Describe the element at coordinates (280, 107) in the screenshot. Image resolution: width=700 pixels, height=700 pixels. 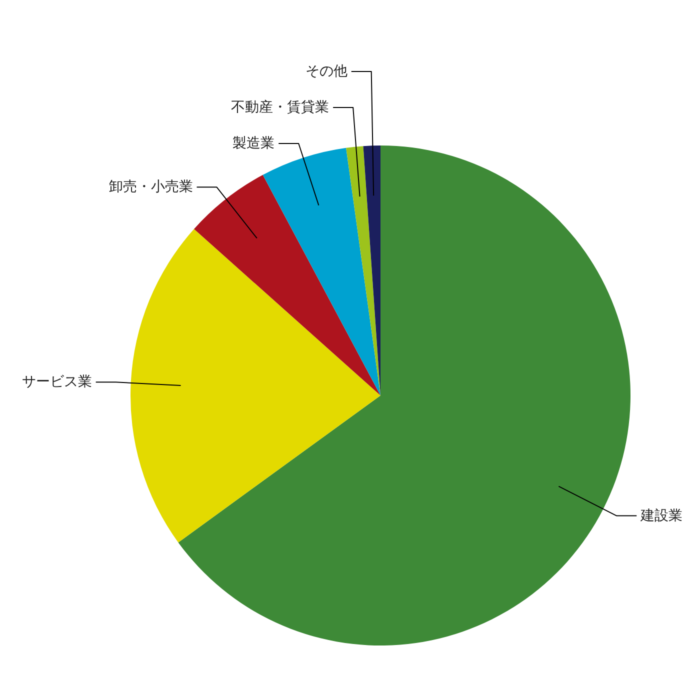
I see `slice-label: 不動産・賃貸業` at that location.